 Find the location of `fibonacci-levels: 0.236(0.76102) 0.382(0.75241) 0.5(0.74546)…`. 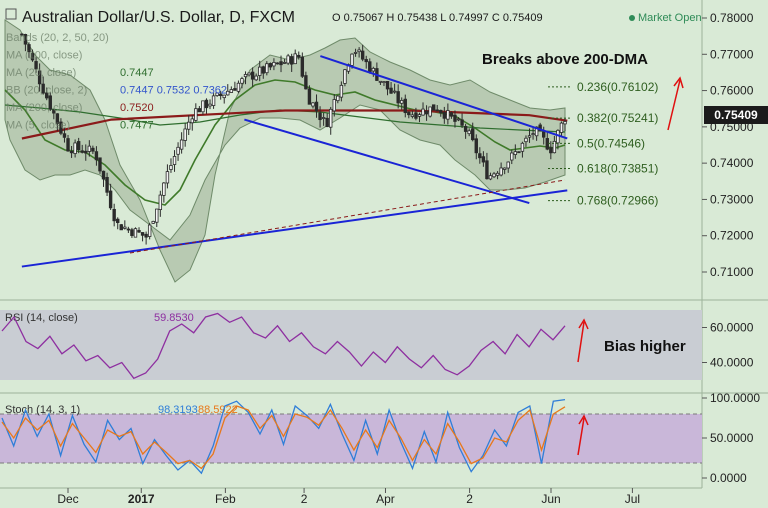

fibonacci-levels: 0.236(0.76102) 0.382(0.75241) 0.5(0.74546)… is located at coordinates (603, 144).